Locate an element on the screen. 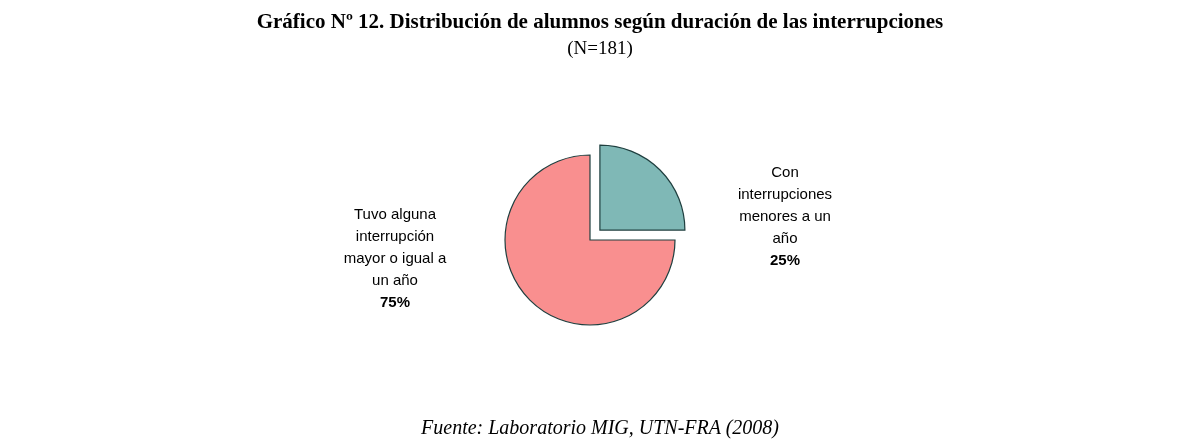  chart-title: Gráfico Nº 12. Distribución de alumnos según duración de las interrupciones is located at coordinates (600, 21).